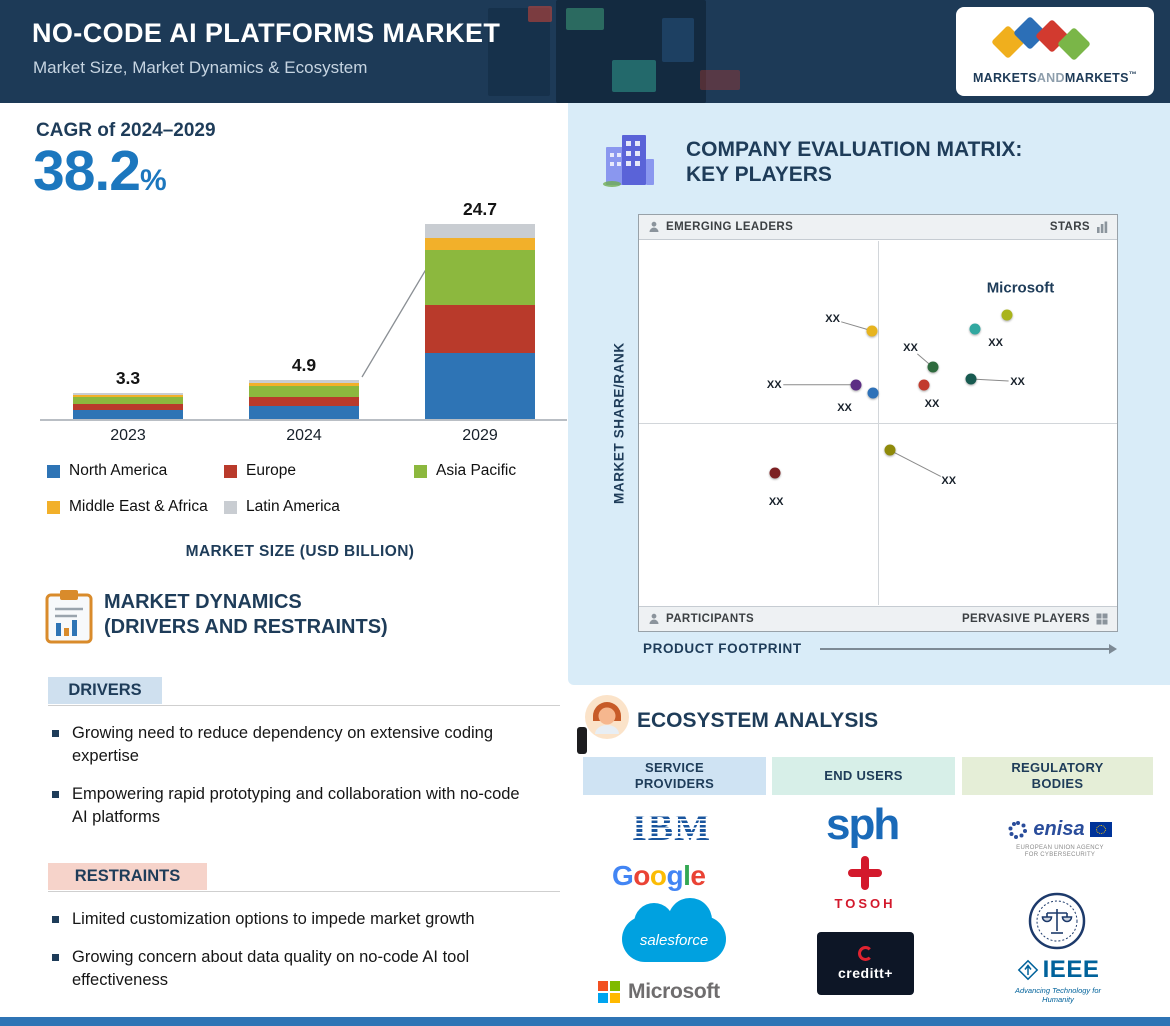 The image size is (1170, 1026). Describe the element at coordinates (1060, 852) in the screenshot. I see `enisa-subtext: EUROPEAN UNION AGENCY FOR CYBERSECURITY` at that location.